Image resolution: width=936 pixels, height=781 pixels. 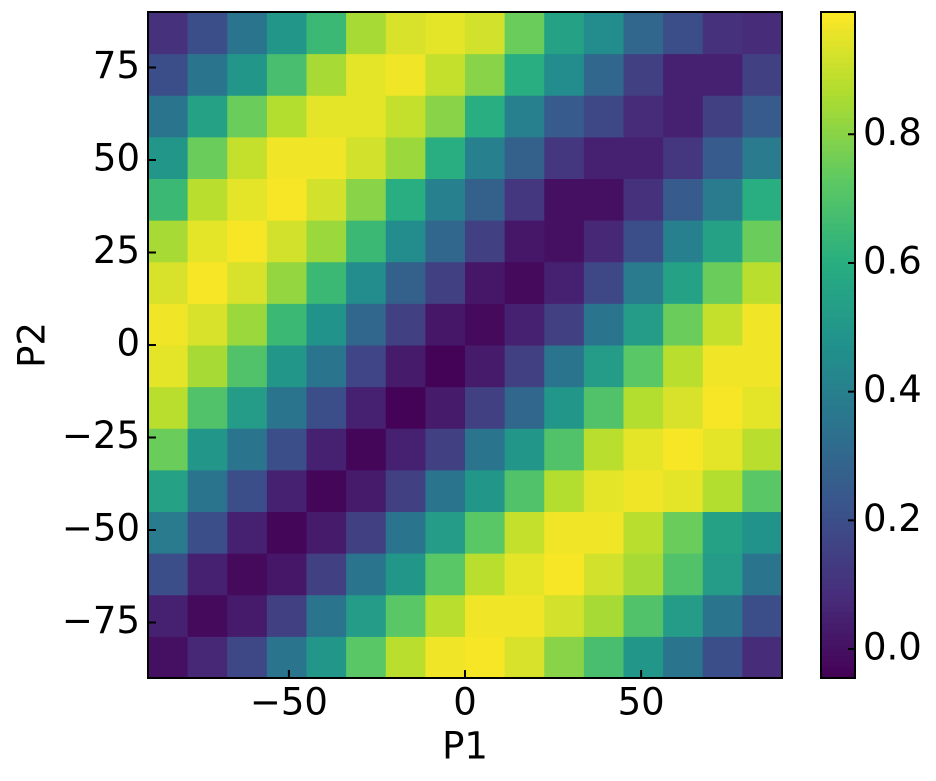 What do you see at coordinates (289, 702) in the screenshot?
I see `x-tick-label: −50` at bounding box center [289, 702].